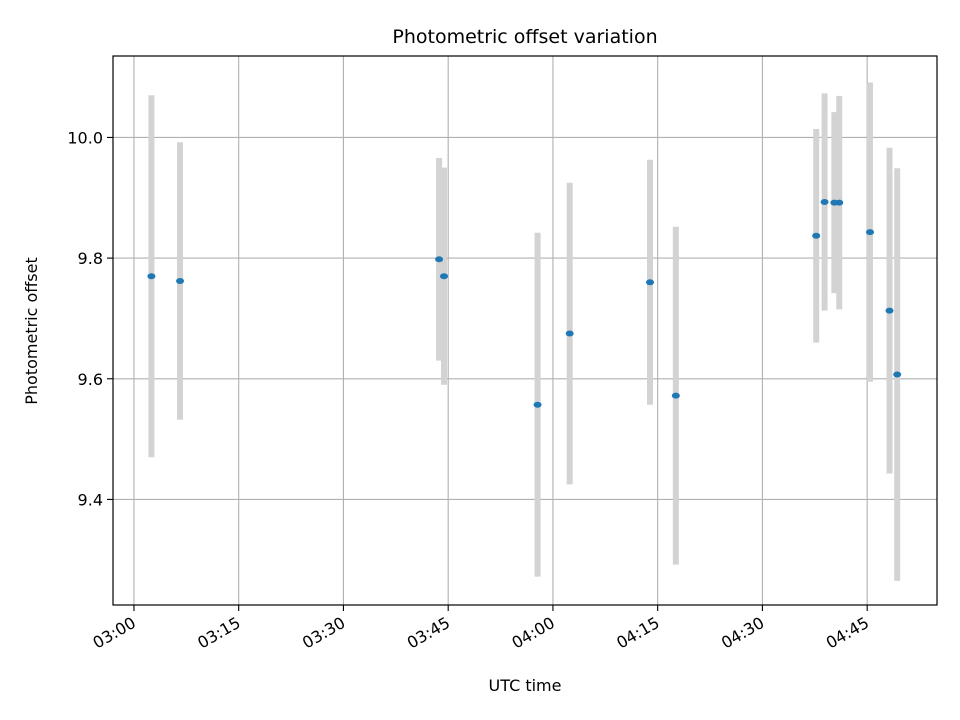  I want to click on y-tick-label: 9.4, so click(90, 499).